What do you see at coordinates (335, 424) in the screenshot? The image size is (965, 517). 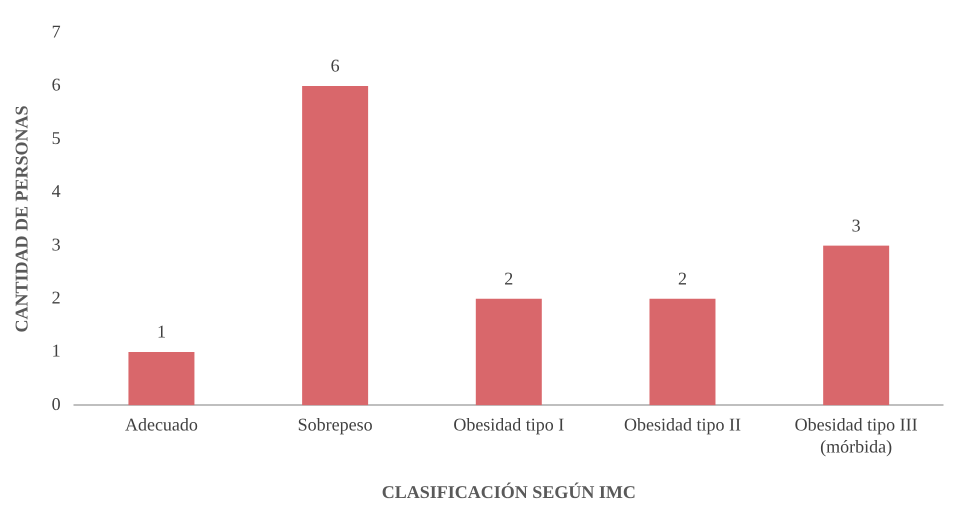 I see `x-tick-label: Sobrepeso` at bounding box center [335, 424].